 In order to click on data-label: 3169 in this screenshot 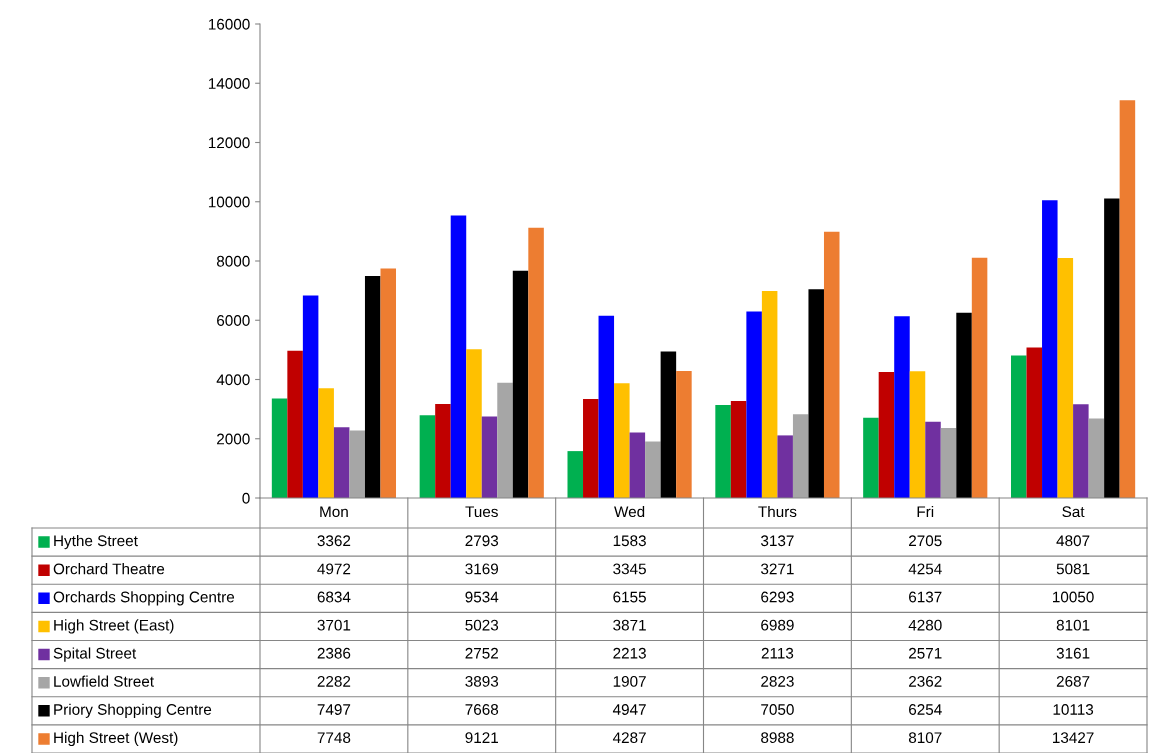, I will do `click(482, 569)`.